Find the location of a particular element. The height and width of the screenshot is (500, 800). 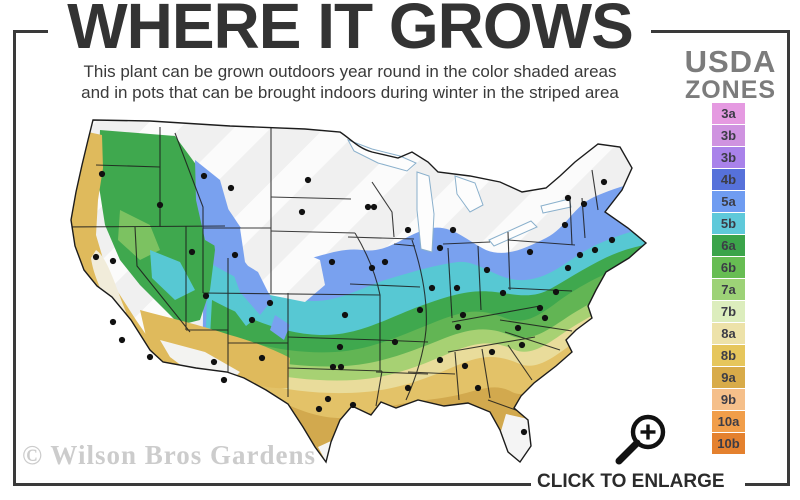

zone-swatch-9b-13: 9b is located at coordinates (728, 399).